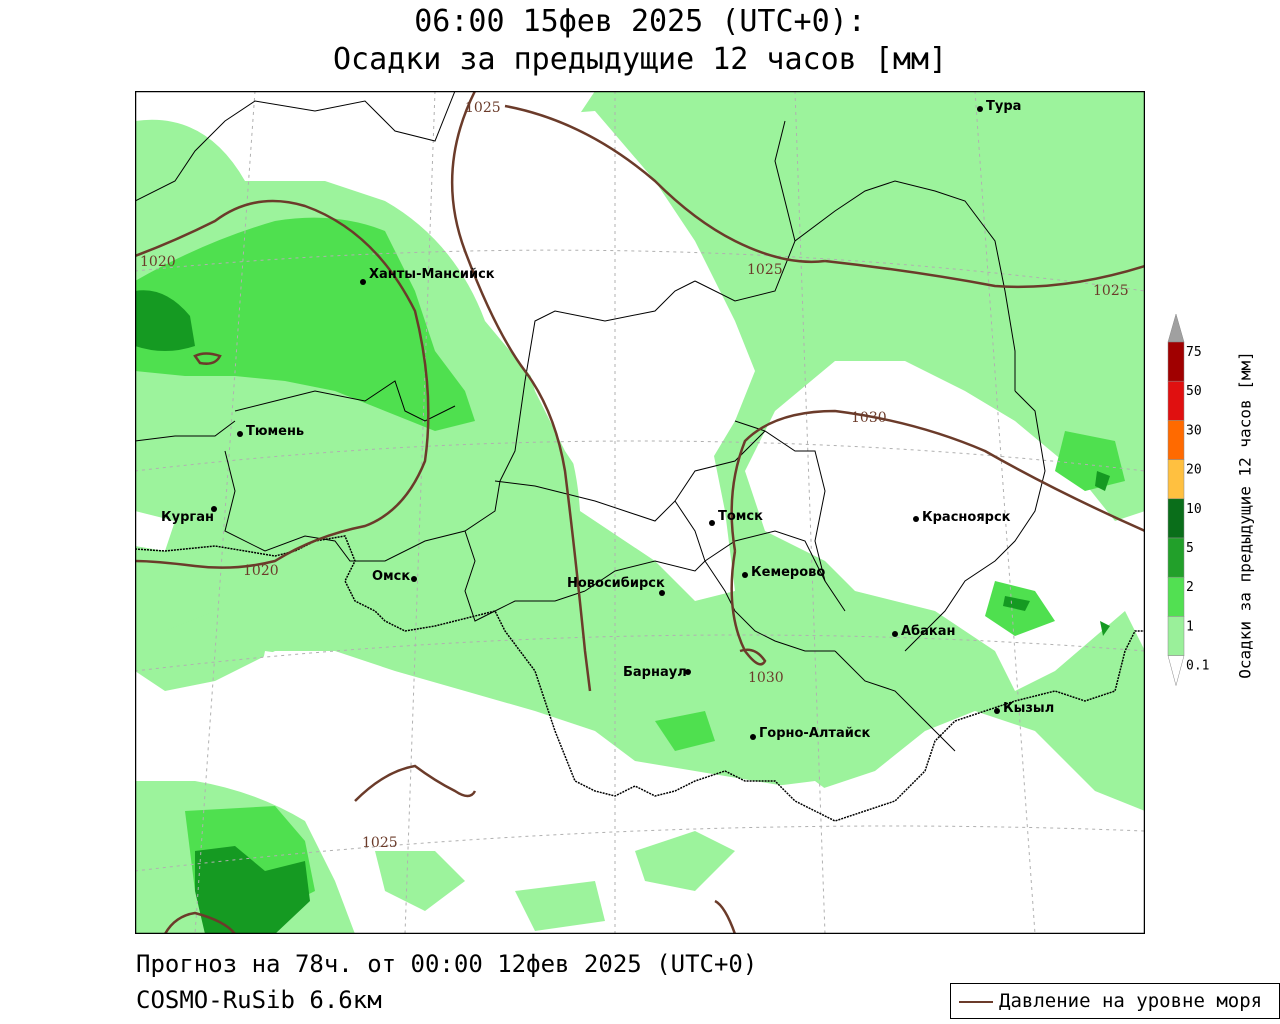 This screenshot has height=1024, width=1280. Describe the element at coordinates (1194, 430) in the screenshot. I see `colorbar-tick-label: 30` at that location.